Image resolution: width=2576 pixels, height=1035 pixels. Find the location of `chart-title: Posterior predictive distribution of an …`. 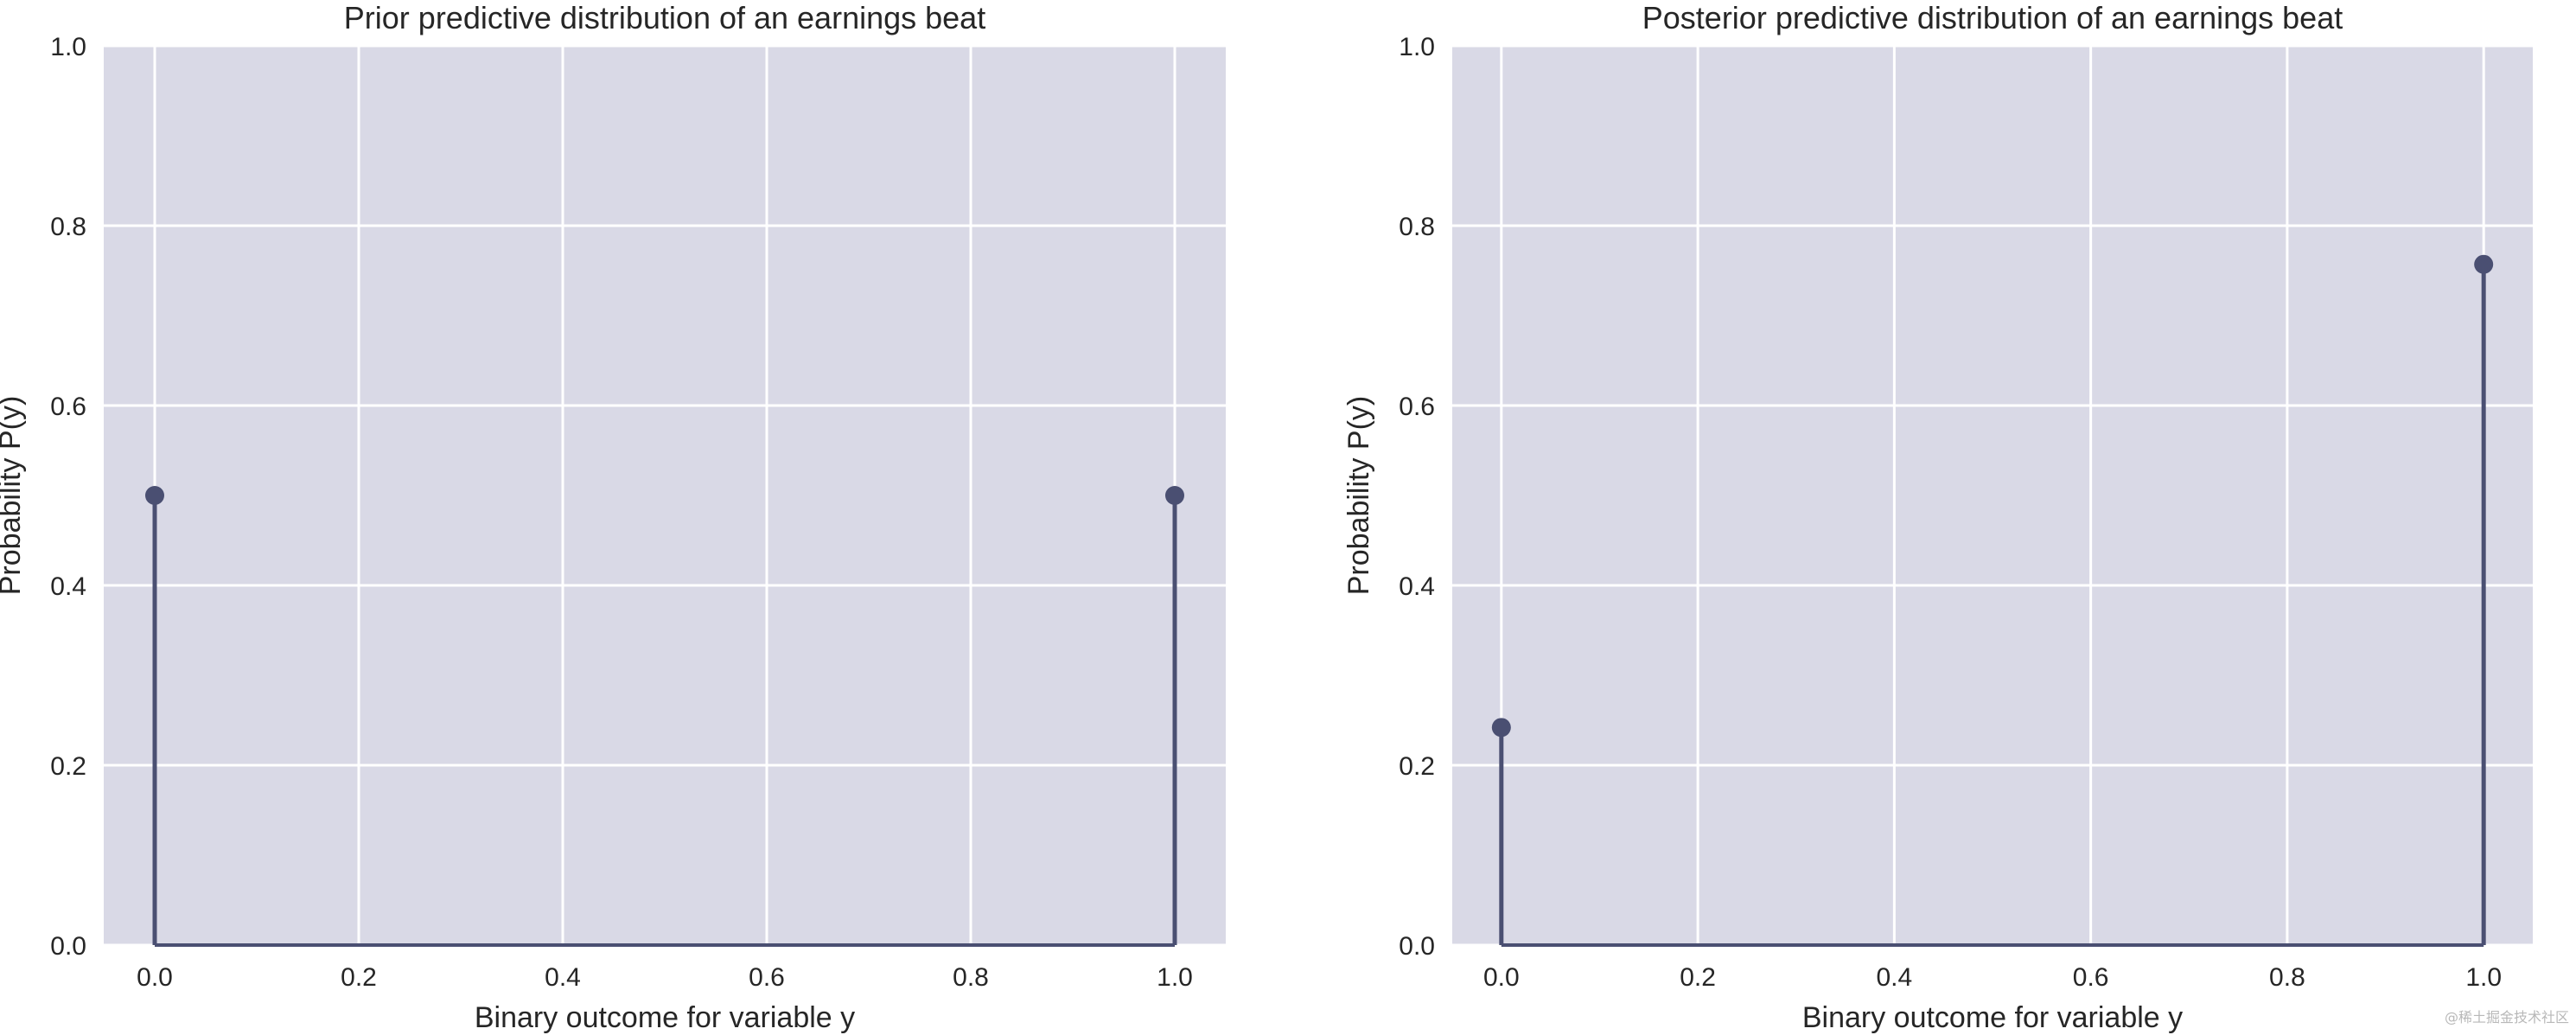

chart-title: Posterior predictive distribution of an … is located at coordinates (1992, 17).